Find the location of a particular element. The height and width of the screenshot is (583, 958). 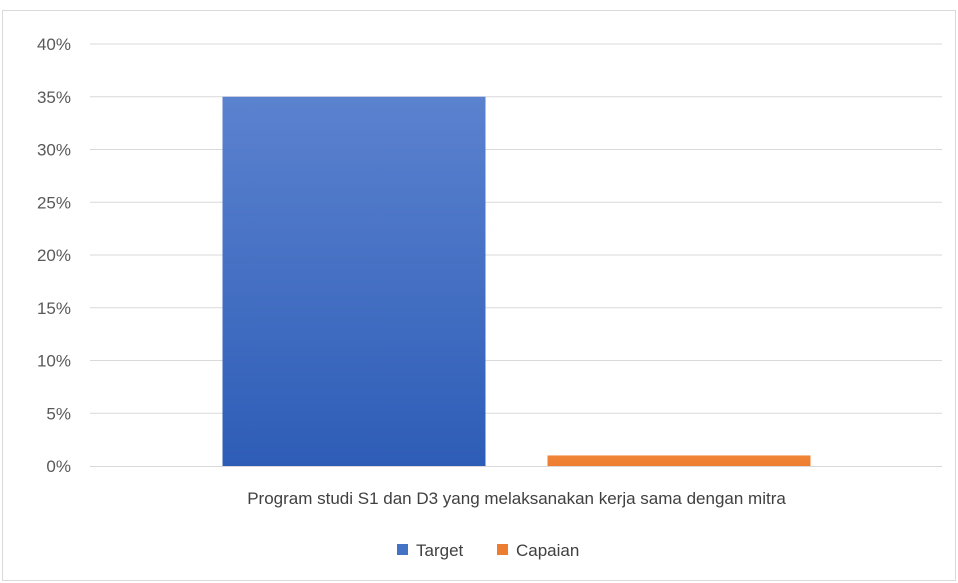

y-tick-label: 20% is located at coordinates (54, 255).